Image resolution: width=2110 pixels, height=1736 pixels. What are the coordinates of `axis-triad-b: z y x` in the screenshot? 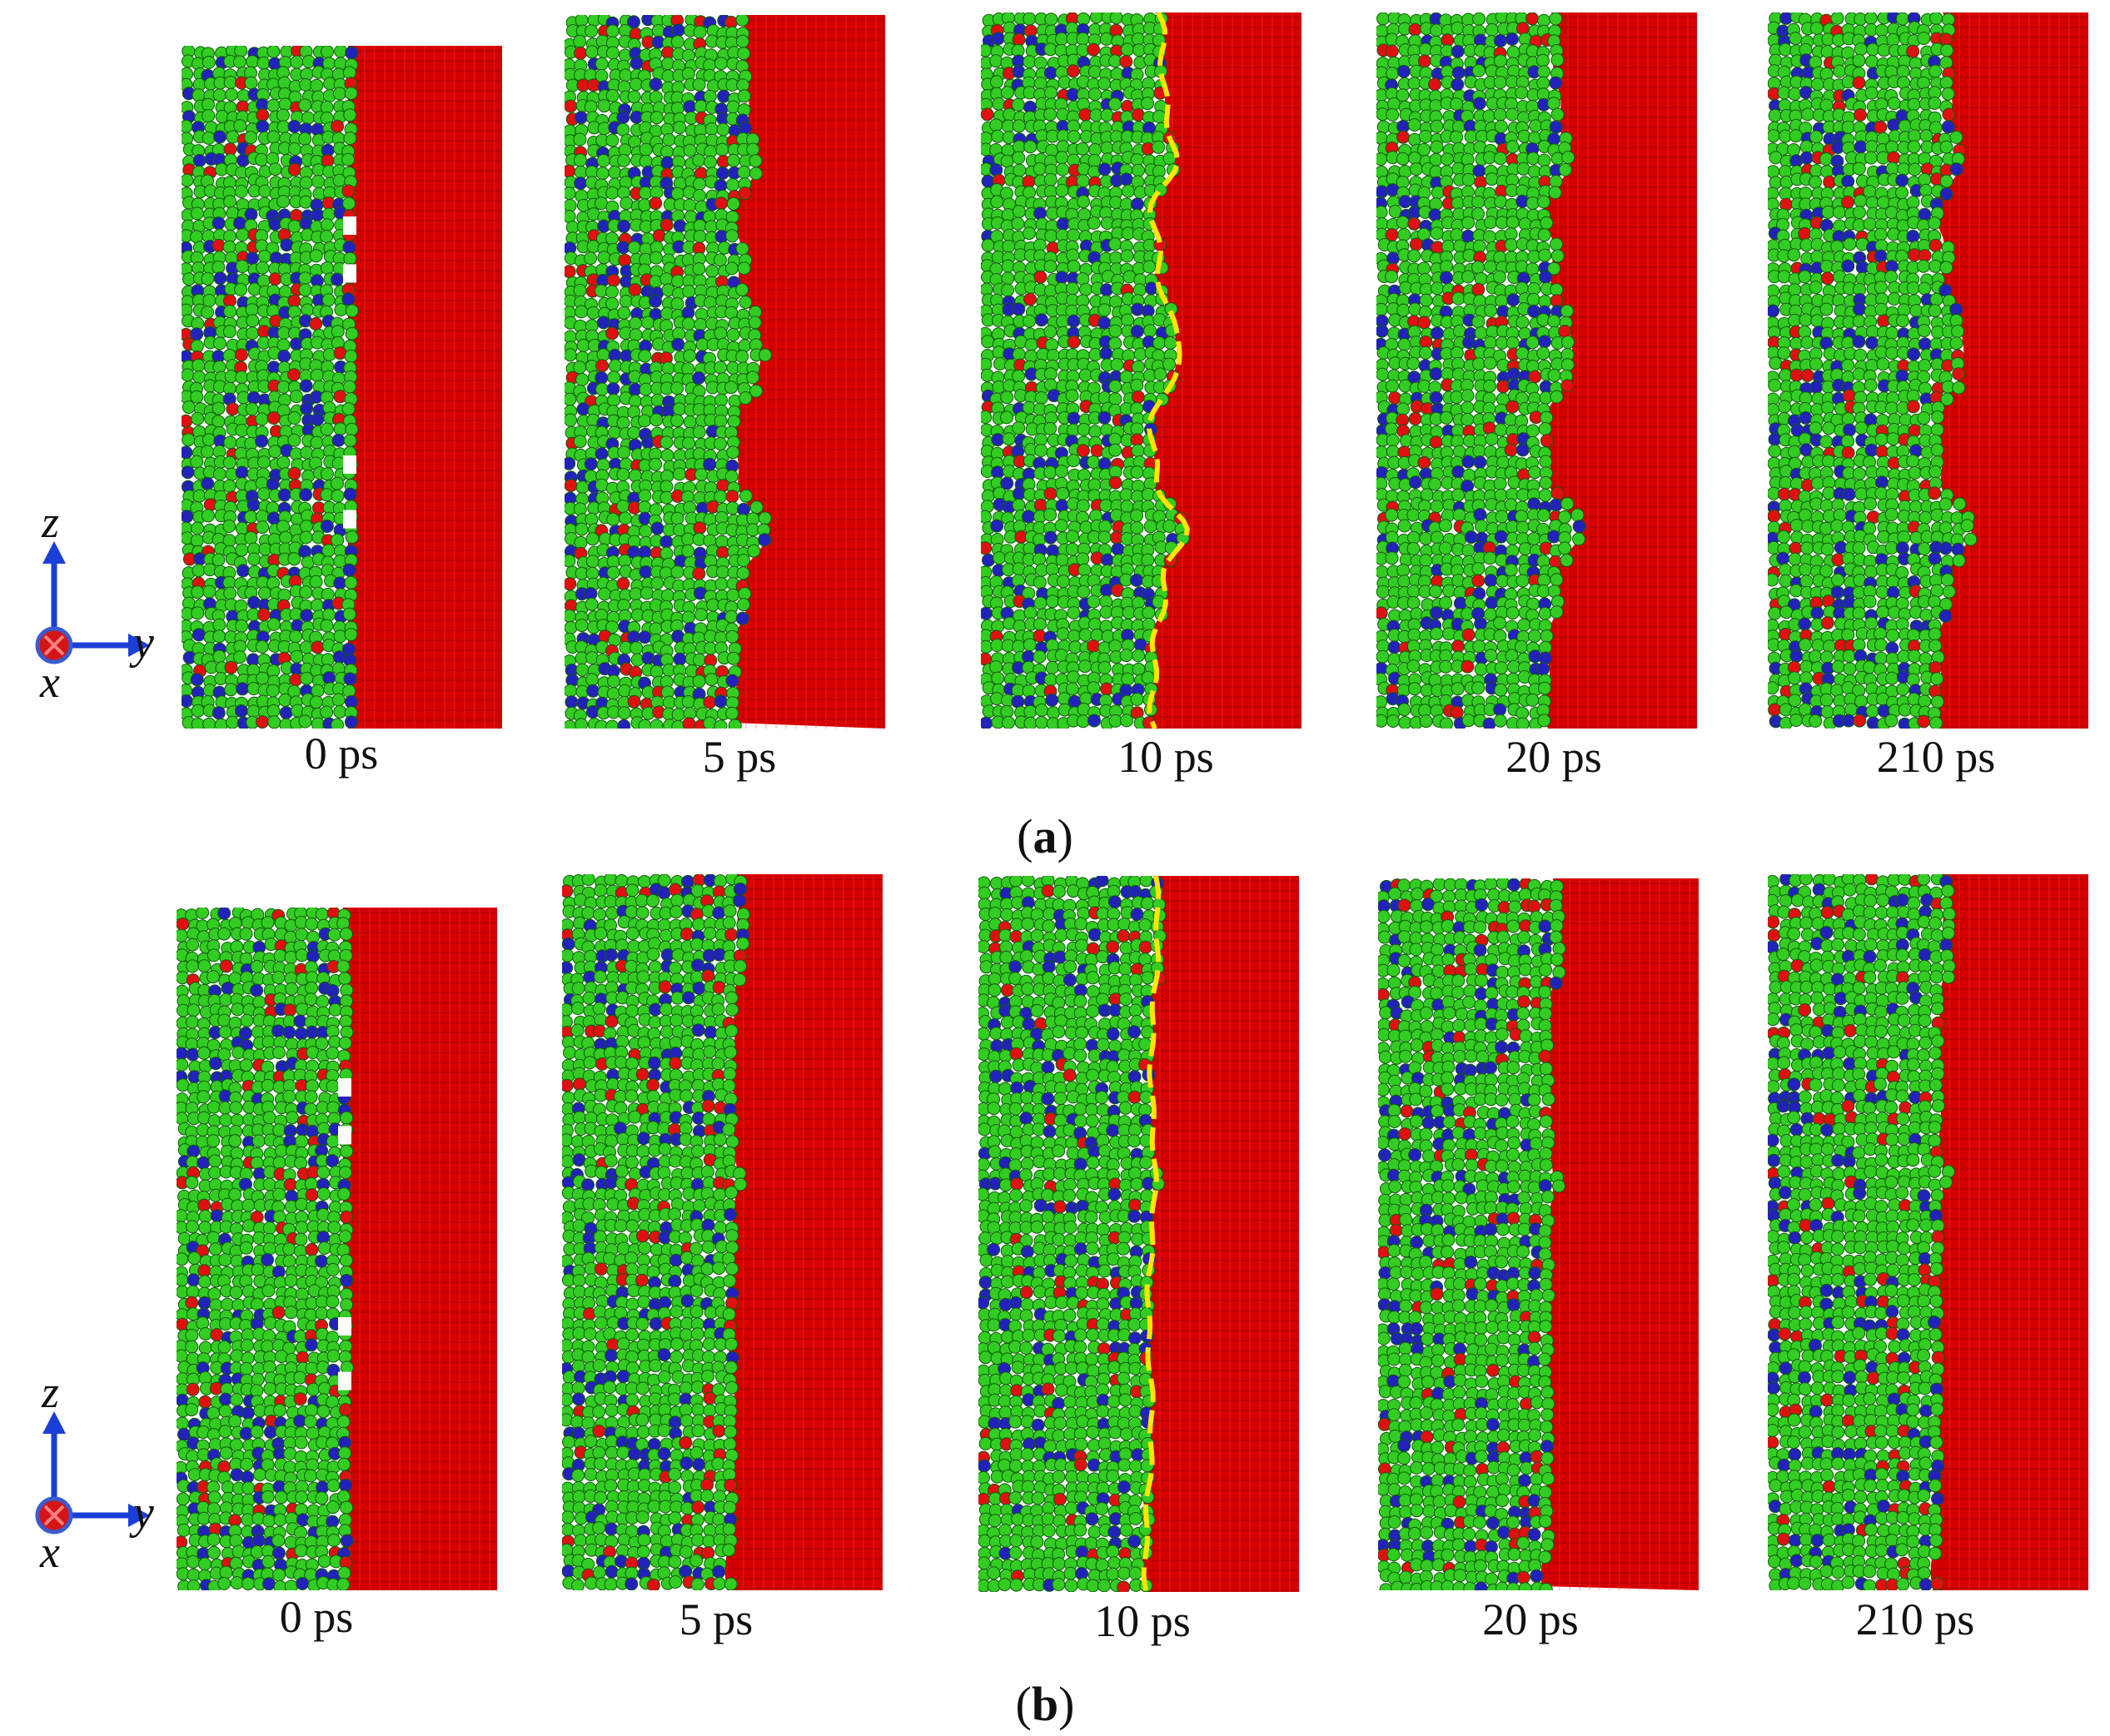 It's located at (96, 1472).